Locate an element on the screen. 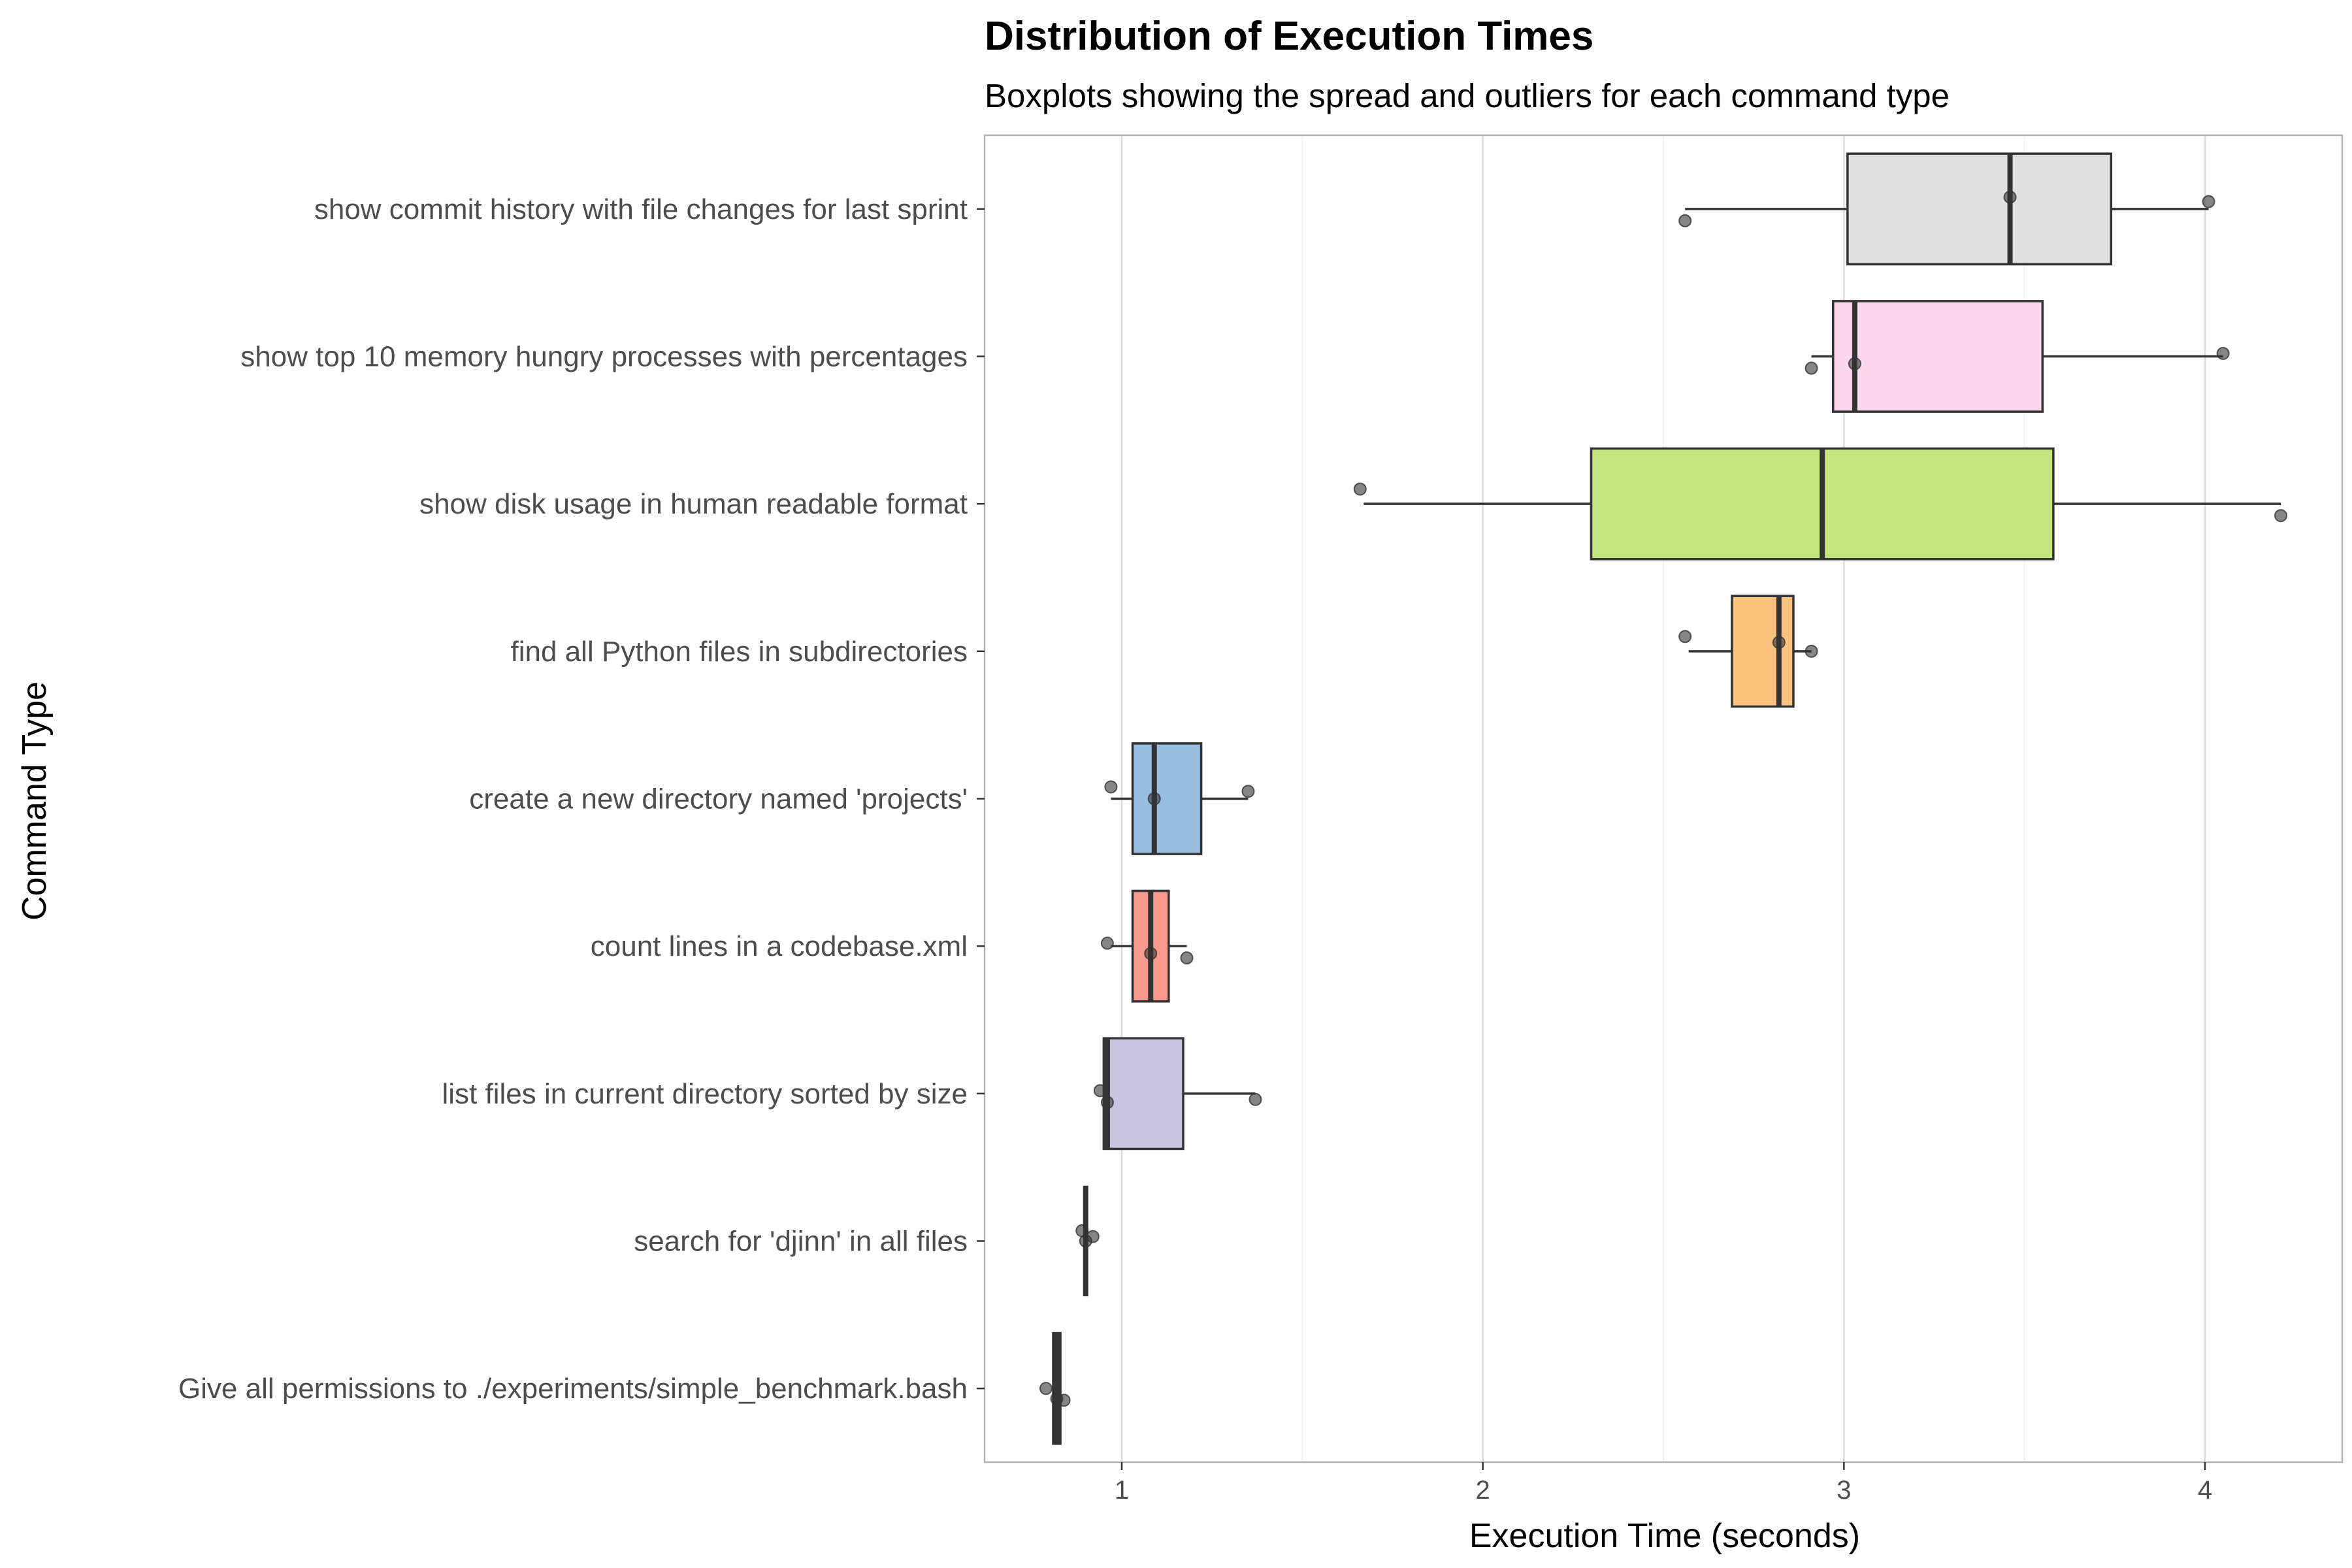  chart-title: Distribution of Execution Times is located at coordinates (1289, 36).